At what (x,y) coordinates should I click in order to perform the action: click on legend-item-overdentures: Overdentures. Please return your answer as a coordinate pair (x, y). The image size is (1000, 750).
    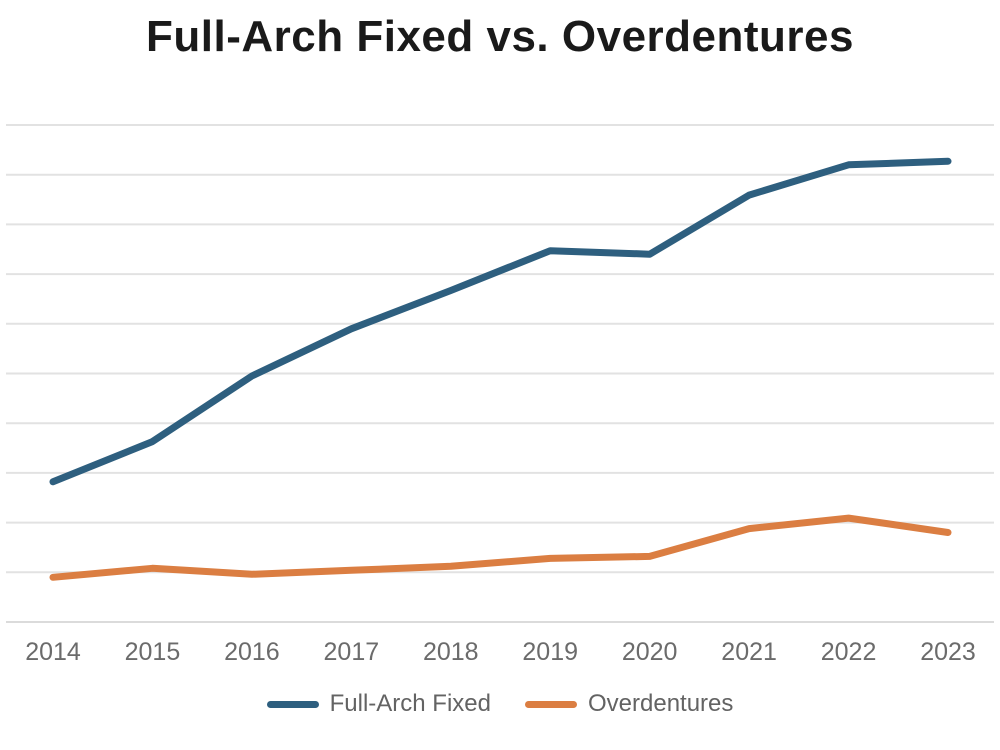
    Looking at the image, I should click on (629, 703).